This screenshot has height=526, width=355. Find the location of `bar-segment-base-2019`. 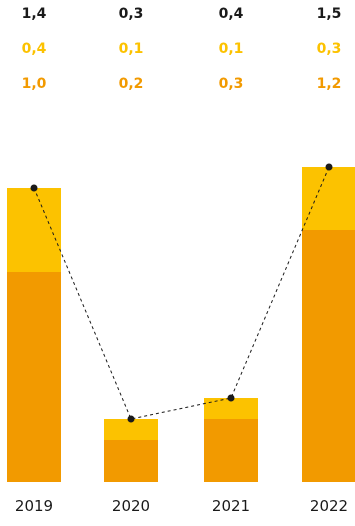

bar-segment-base-2019 is located at coordinates (34, 377).